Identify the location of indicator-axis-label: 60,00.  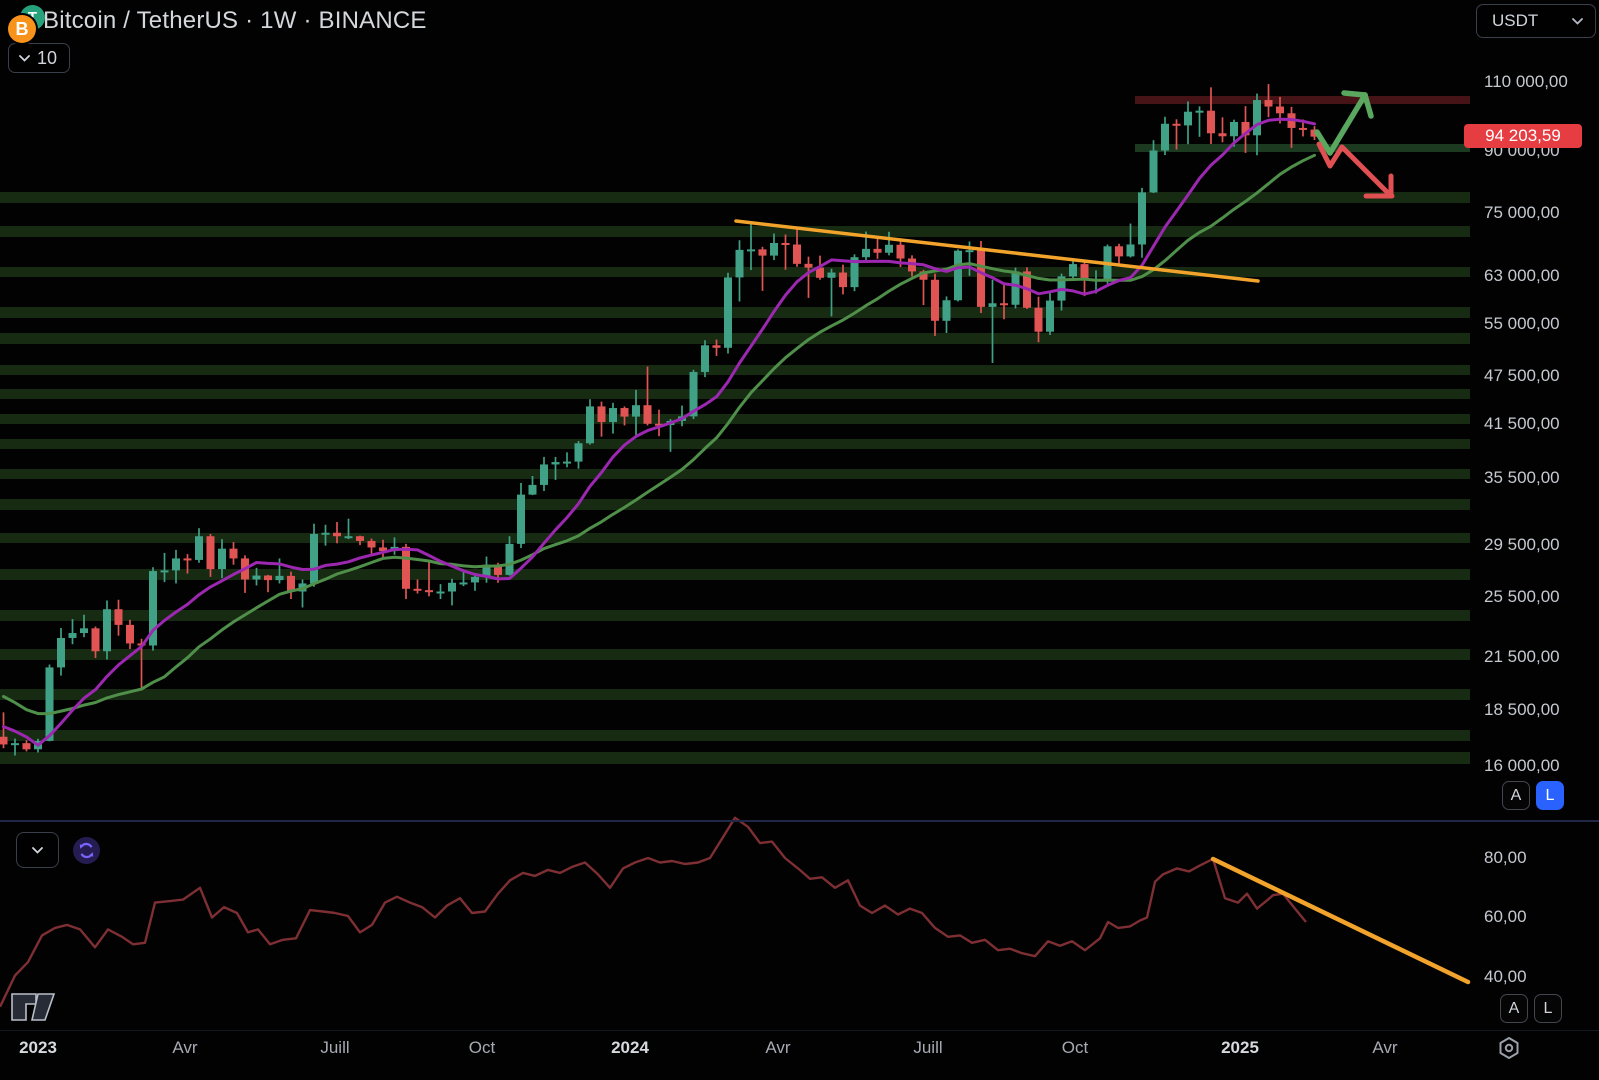
(1505, 916).